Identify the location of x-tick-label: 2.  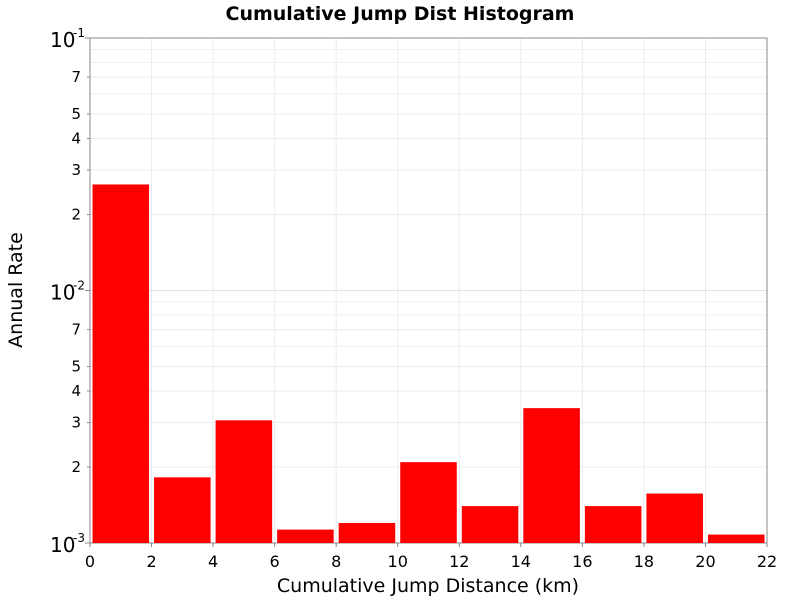
(151, 561).